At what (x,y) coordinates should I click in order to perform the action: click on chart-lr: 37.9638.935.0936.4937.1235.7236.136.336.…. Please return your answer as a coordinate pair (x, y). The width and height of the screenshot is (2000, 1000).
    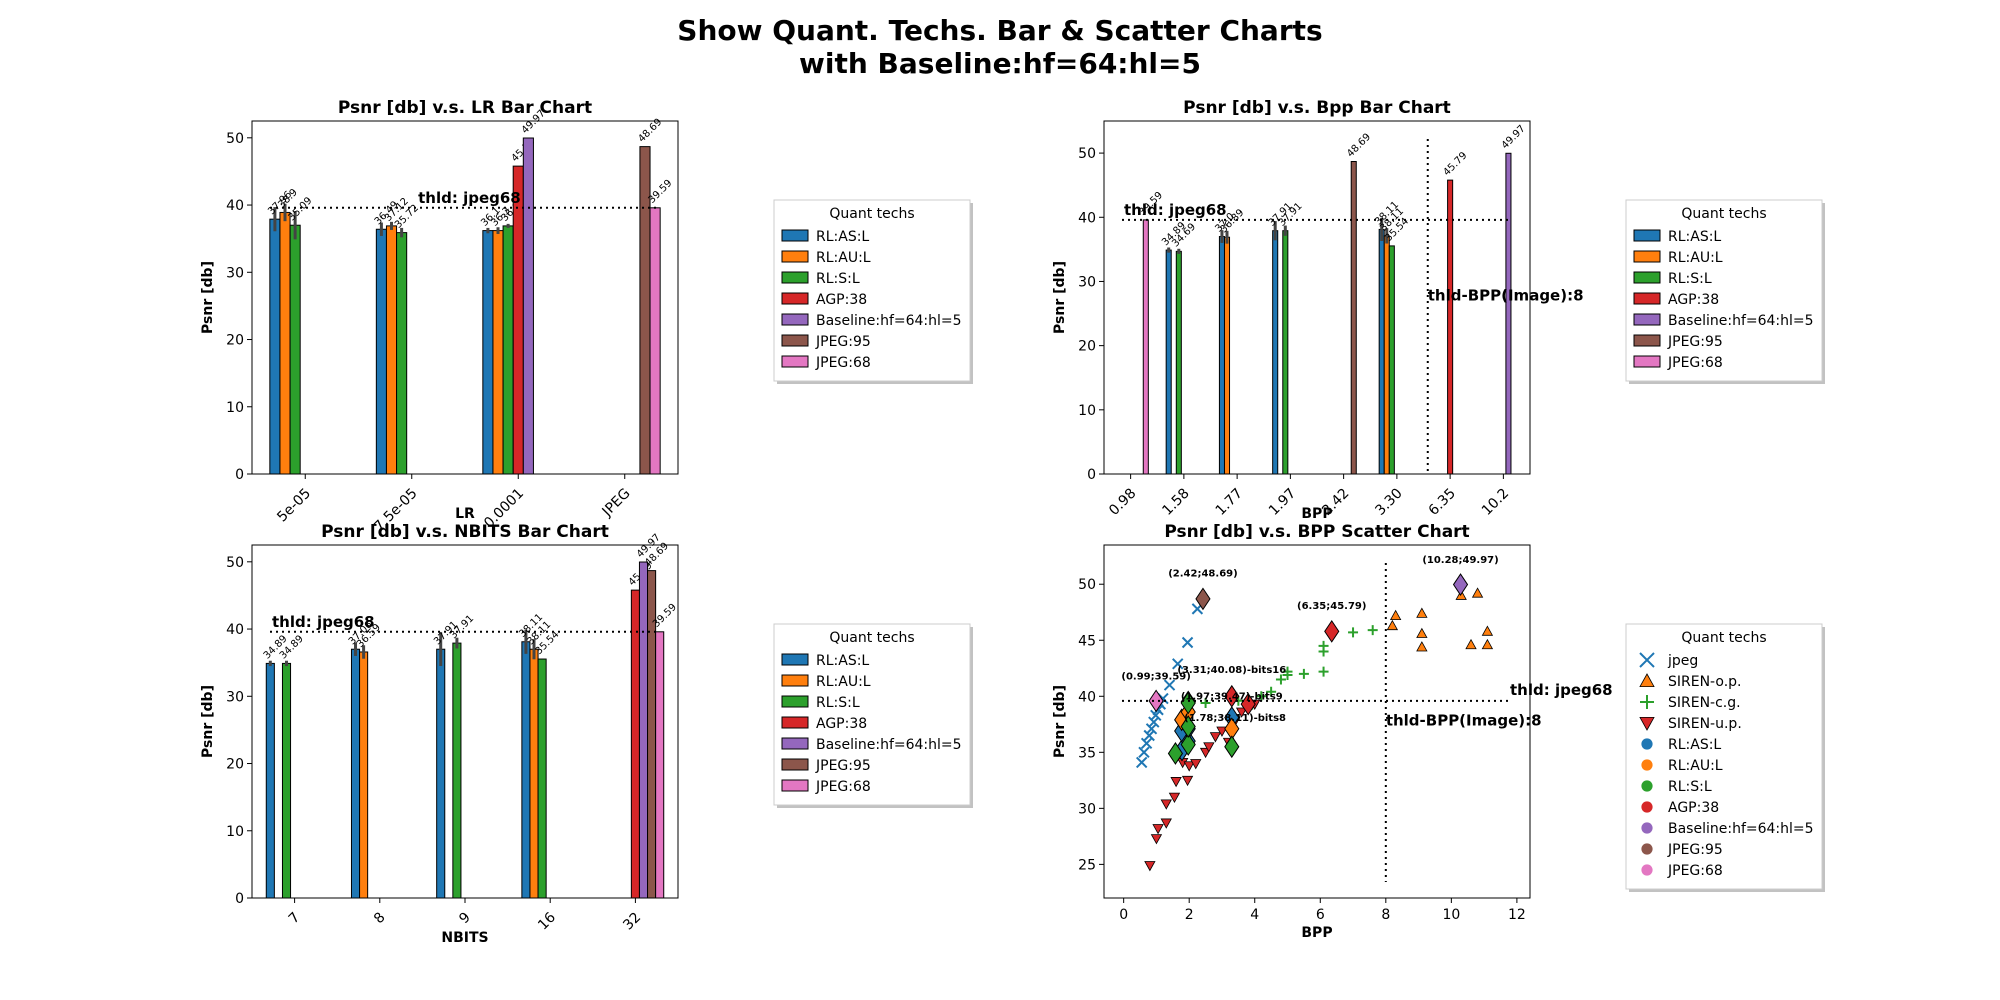
    Looking at the image, I should click on (439, 316).